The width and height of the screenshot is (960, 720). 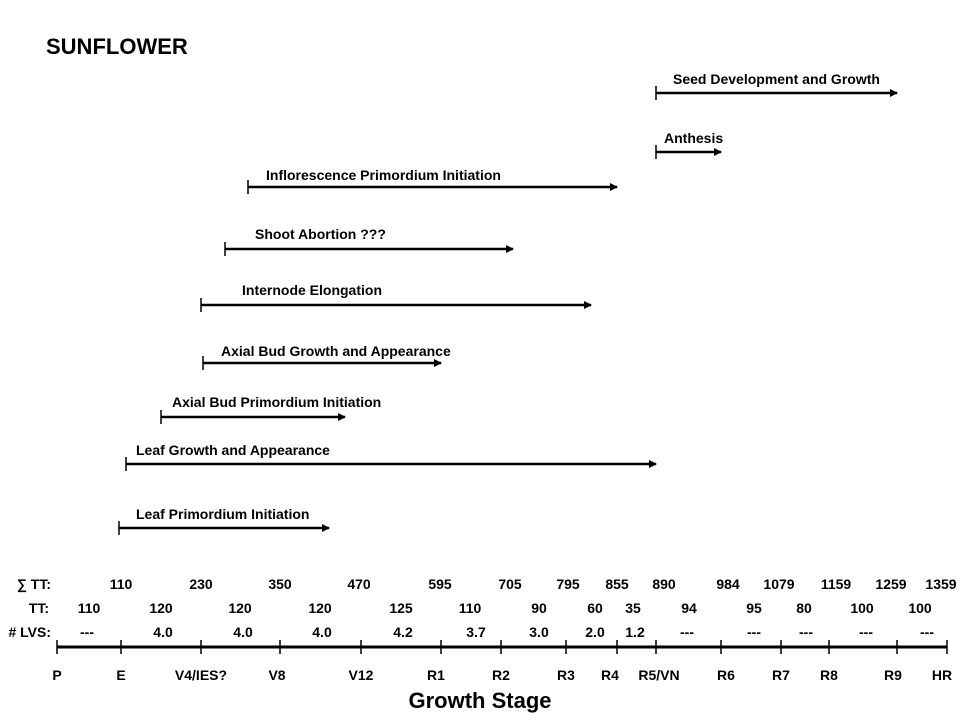 I want to click on process-label: Leaf Growth and Appearance, so click(x=233, y=450).